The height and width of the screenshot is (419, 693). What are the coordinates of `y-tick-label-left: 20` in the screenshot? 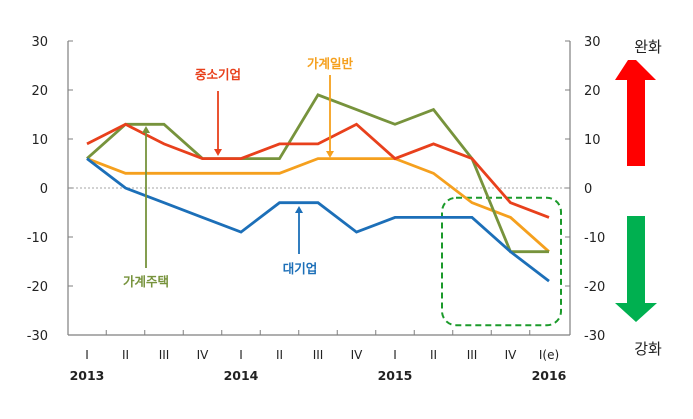 It's located at (39, 91).